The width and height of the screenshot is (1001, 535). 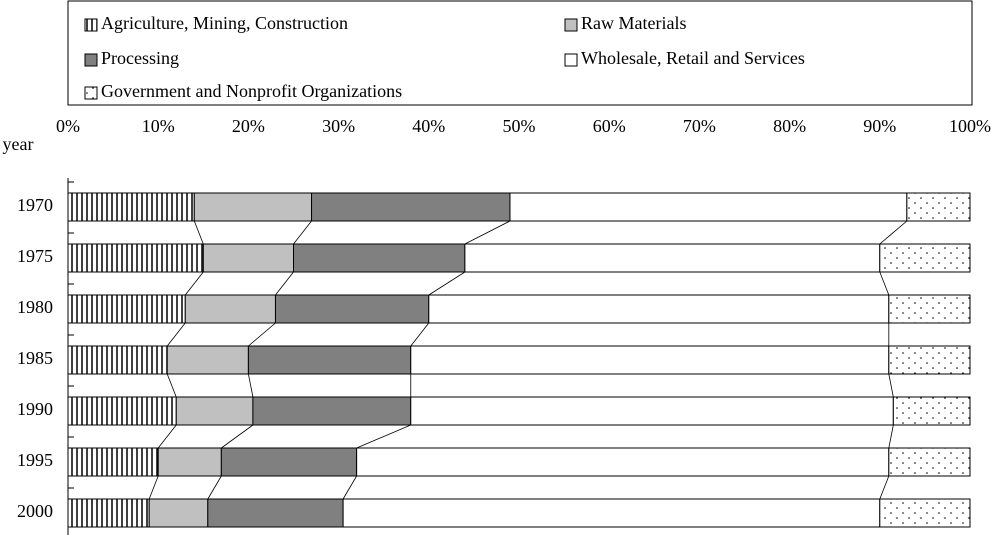 I want to click on y-tick-label: 1990, so click(x=35, y=409).